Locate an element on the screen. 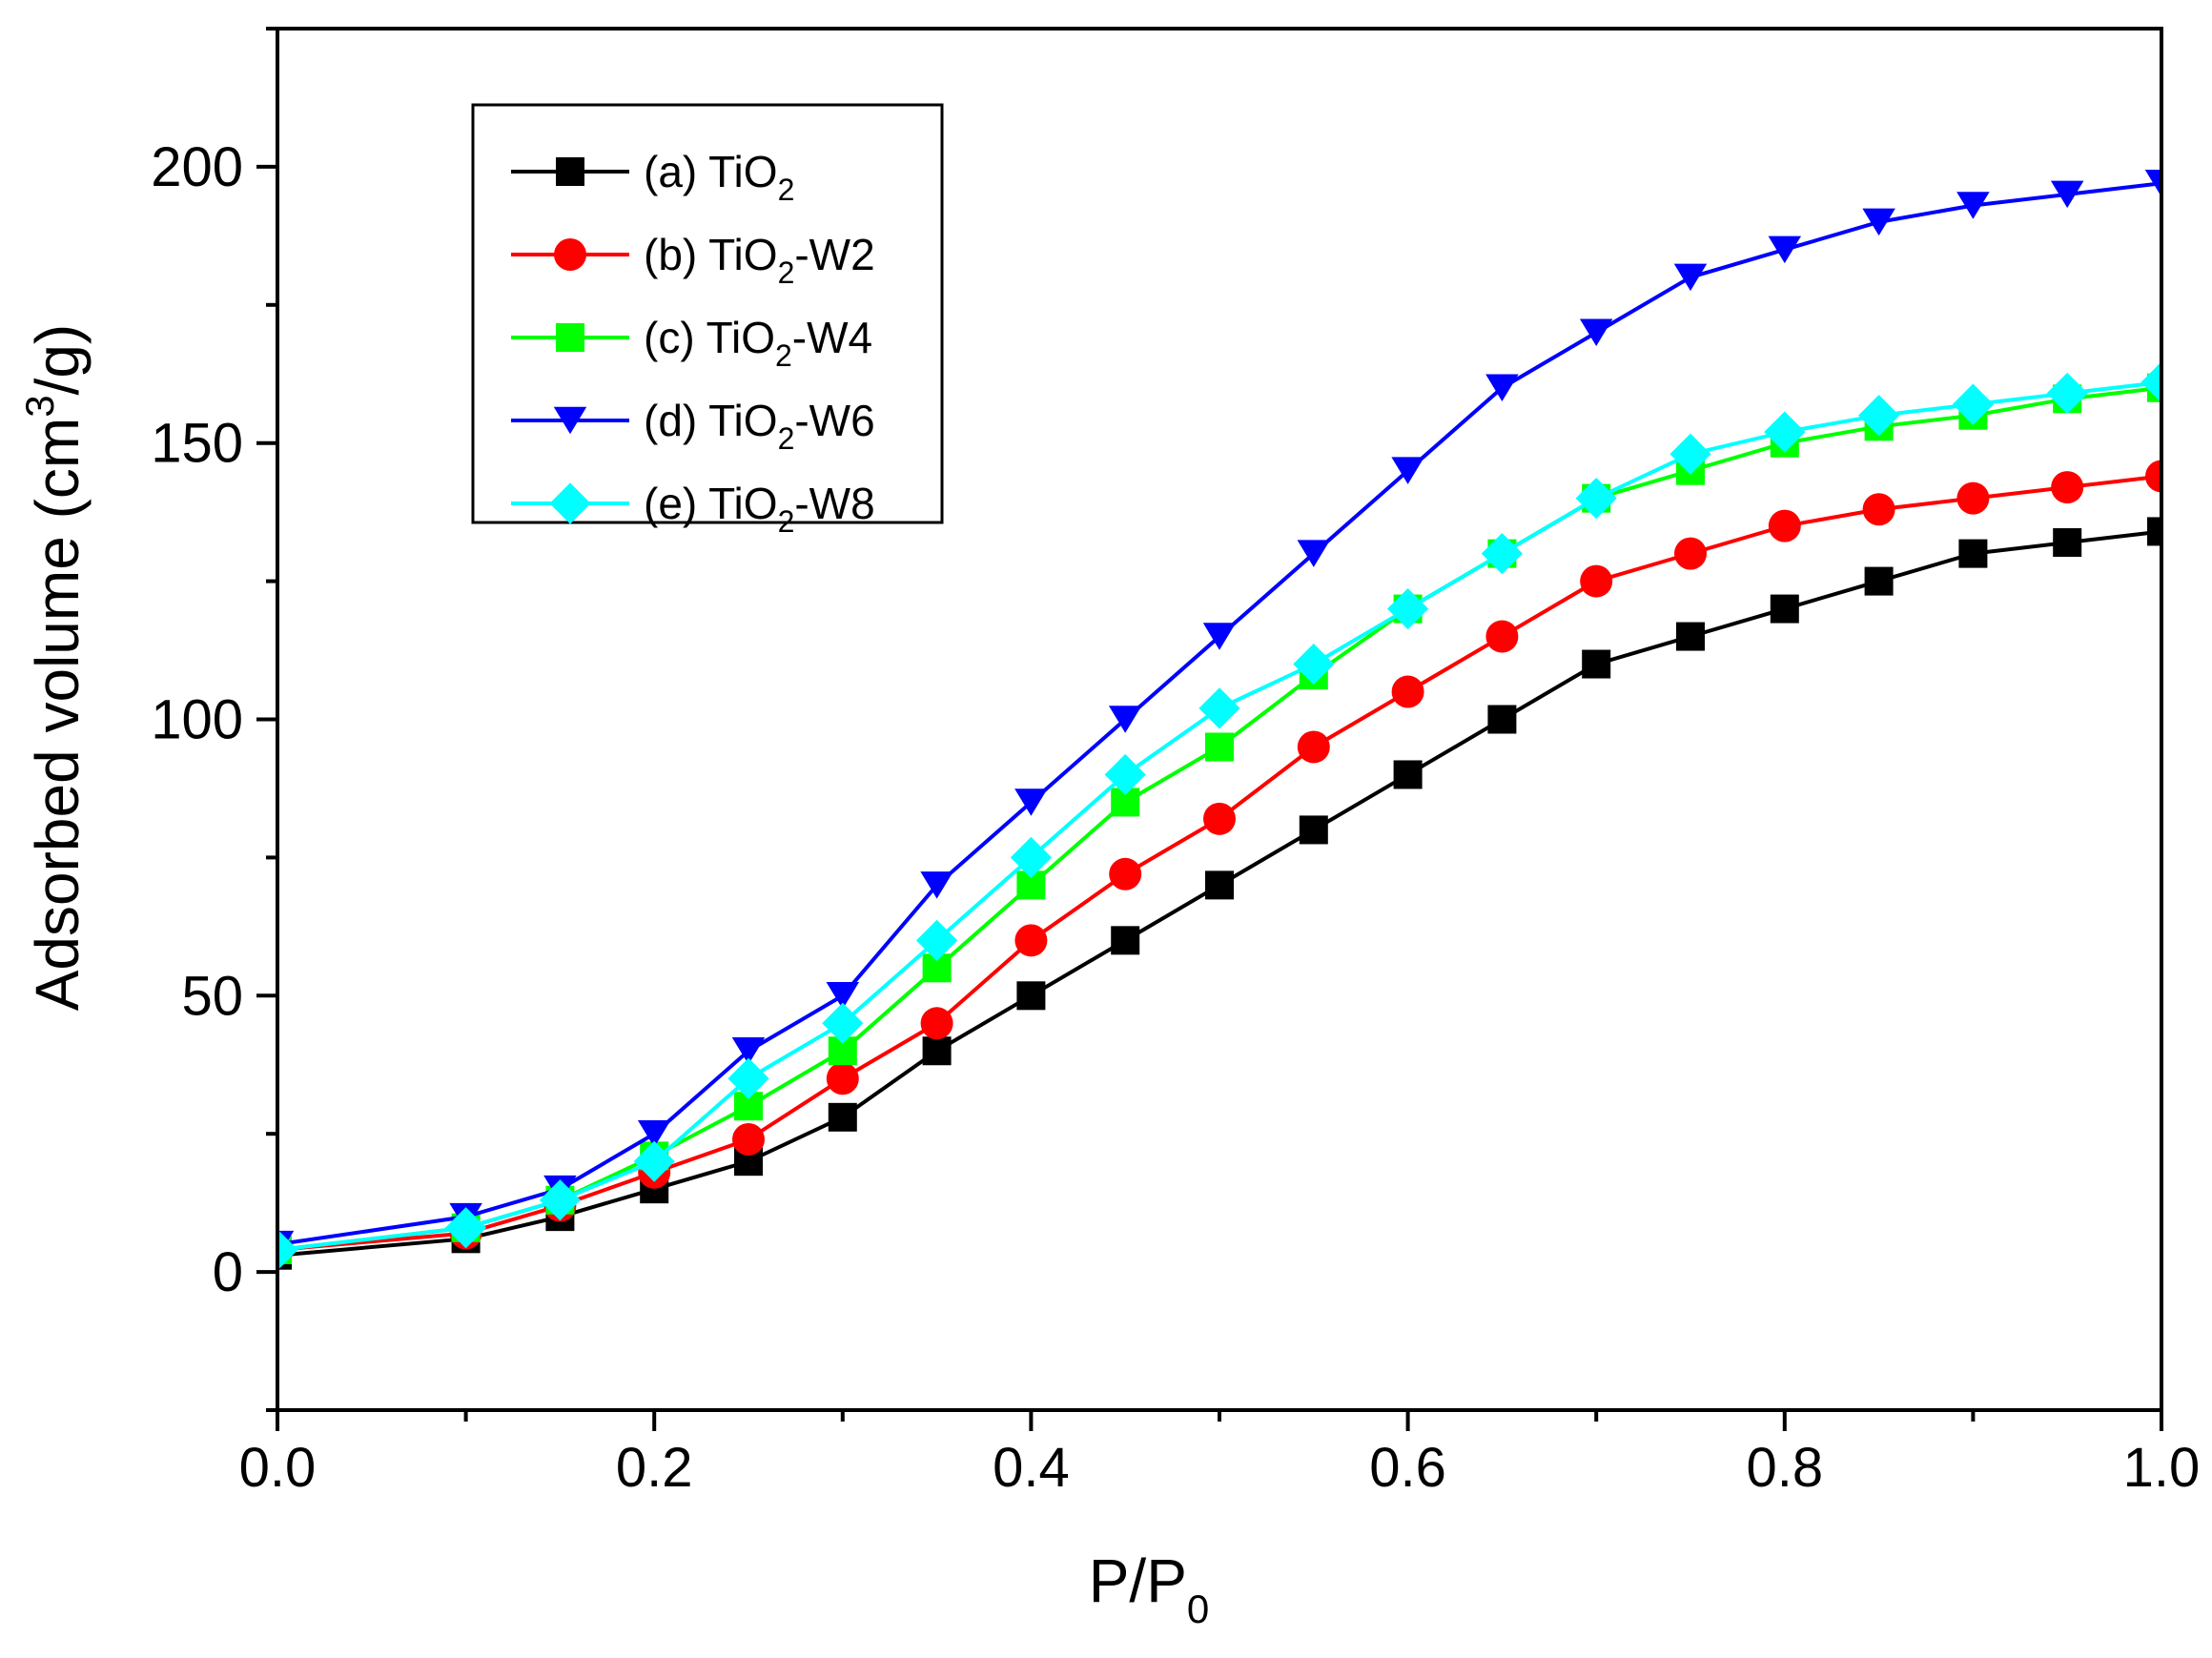  legend-entry-5: (e) TiO2-W8 is located at coordinates (693, 509).